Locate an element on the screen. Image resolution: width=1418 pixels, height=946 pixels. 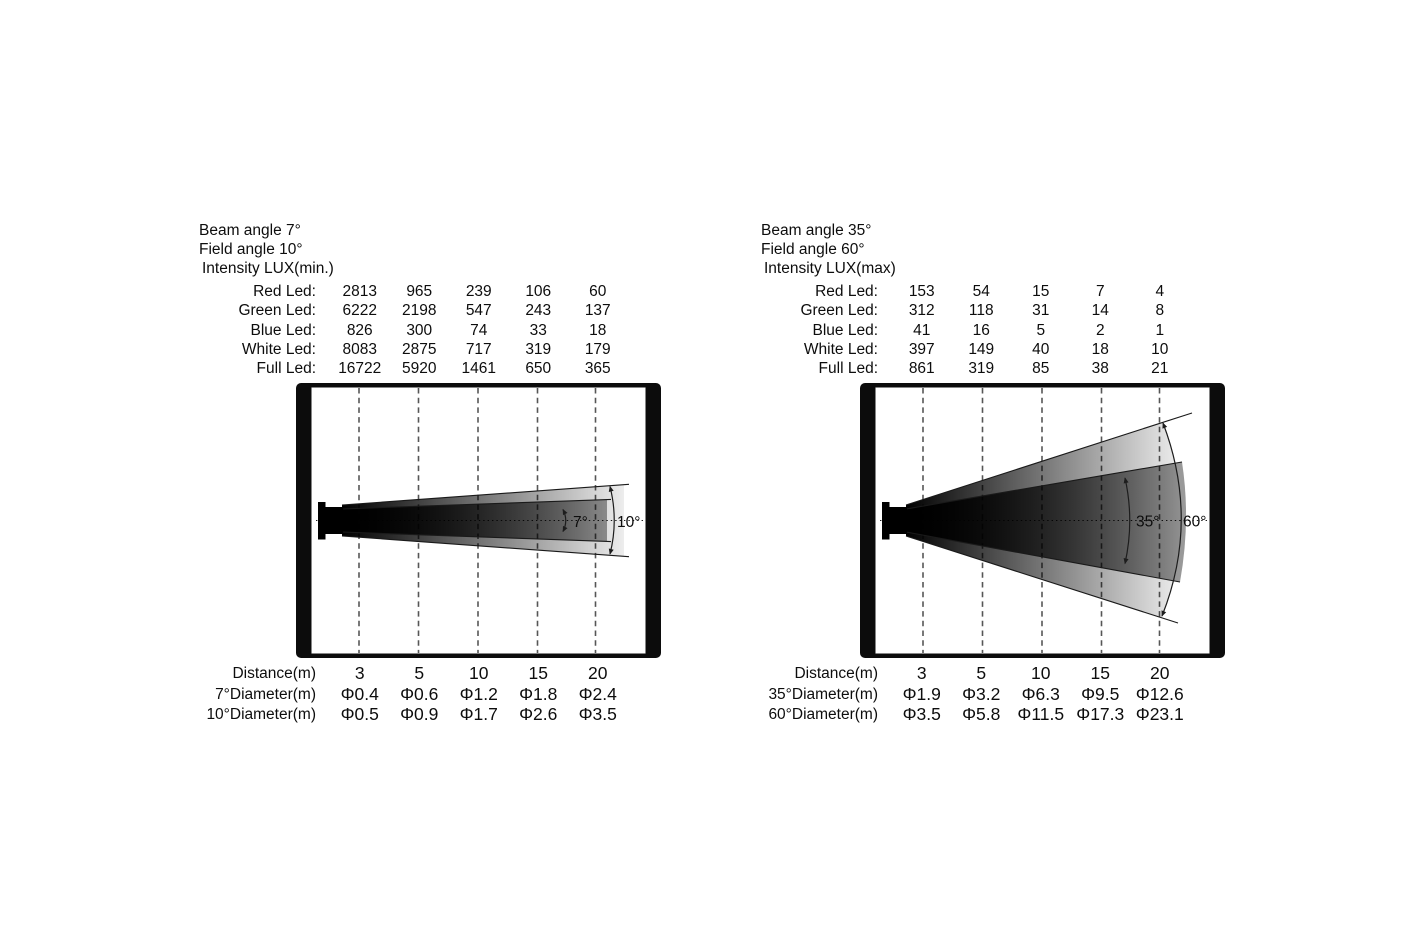
value-cell: 21 is located at coordinates (1160, 368).